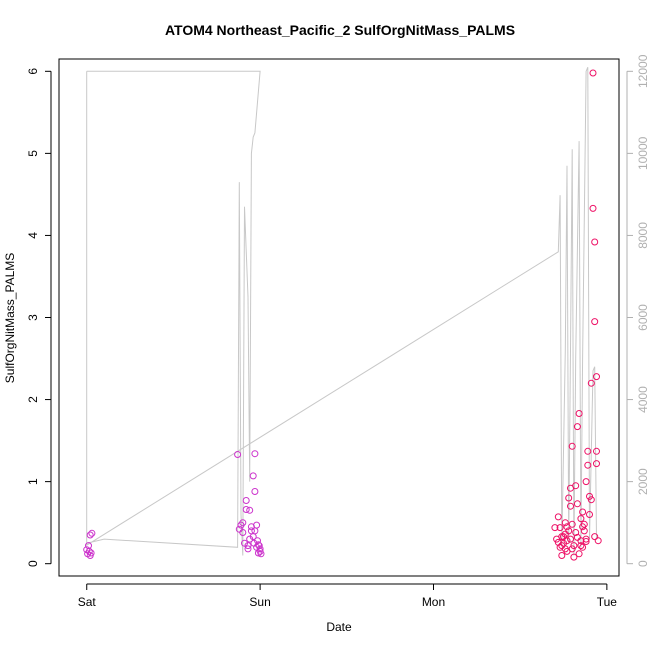  What do you see at coordinates (33, 153) in the screenshot?
I see `y-tick-label: 5` at bounding box center [33, 153].